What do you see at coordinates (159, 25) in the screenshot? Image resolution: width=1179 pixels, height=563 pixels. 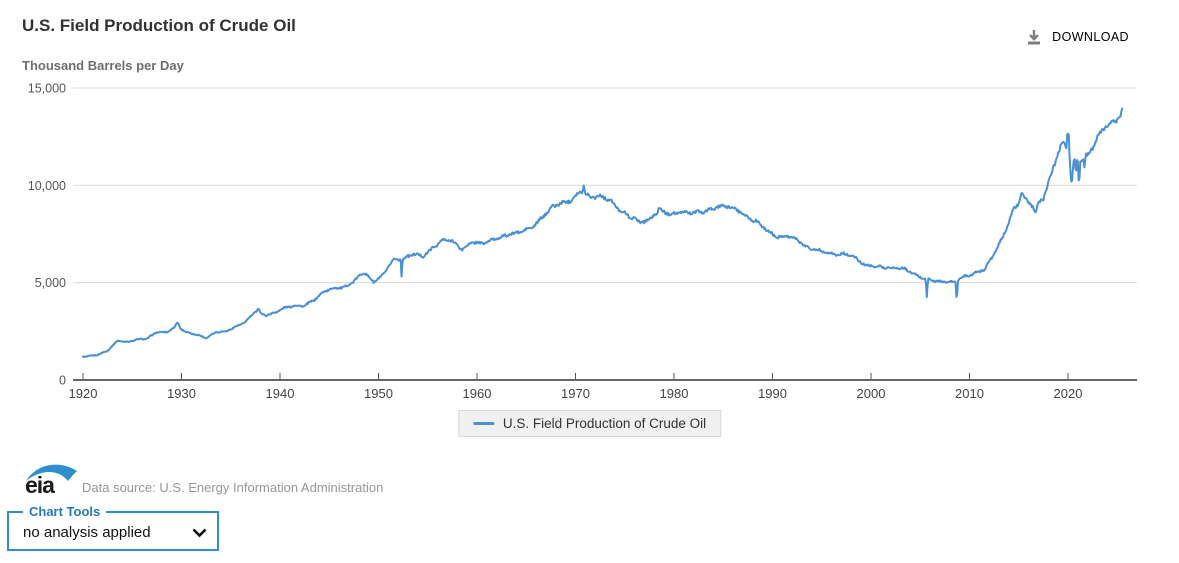 I see `page-title: U.S. Field Production of Crude Oil` at bounding box center [159, 25].